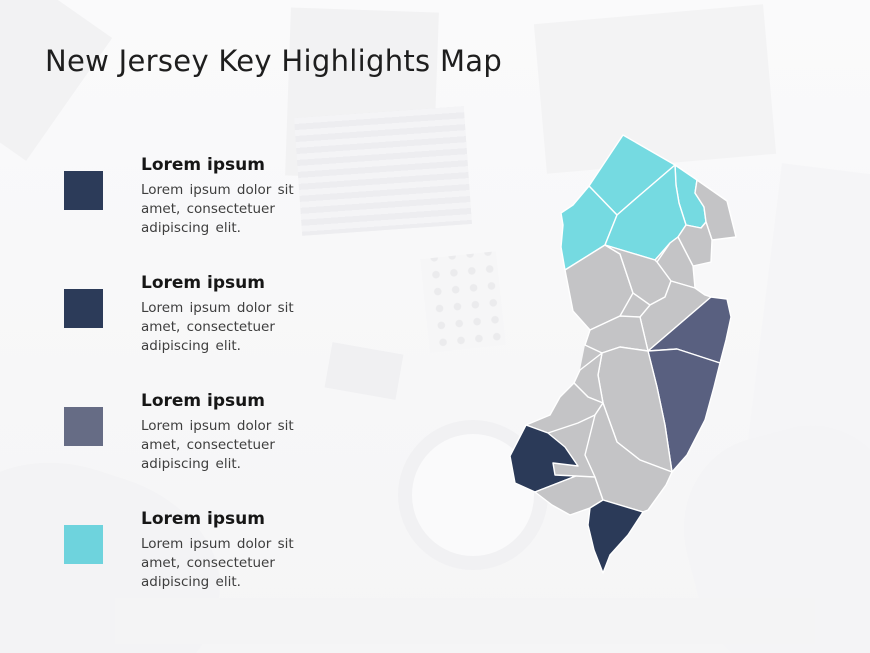 This screenshot has width=870, height=653. What do you see at coordinates (544, 458) in the screenshot?
I see `county-salem` at bounding box center [544, 458].